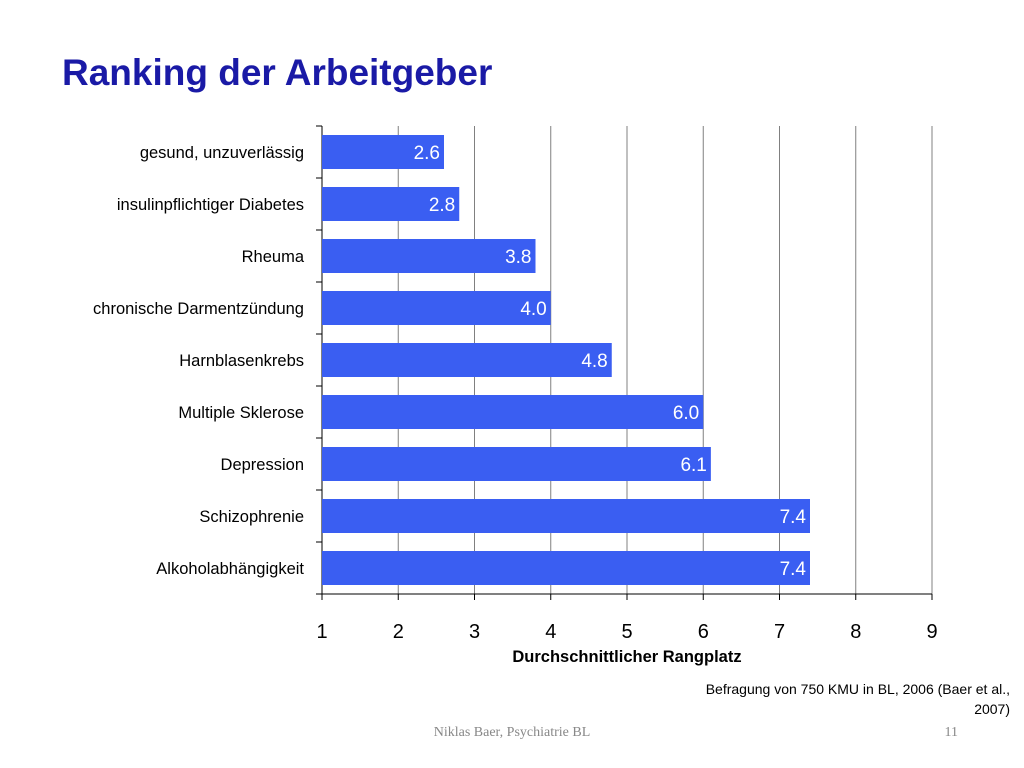 The image size is (1024, 768). What do you see at coordinates (951, 732) in the screenshot?
I see `page-number: 11` at bounding box center [951, 732].